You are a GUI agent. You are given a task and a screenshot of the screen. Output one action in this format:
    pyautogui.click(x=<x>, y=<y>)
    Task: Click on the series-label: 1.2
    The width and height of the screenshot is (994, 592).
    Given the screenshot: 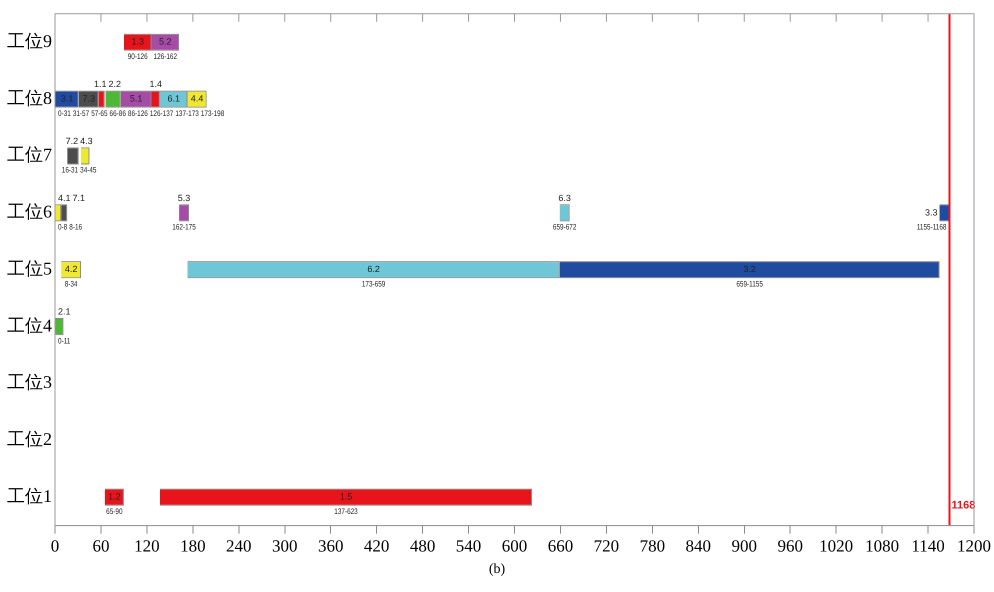 What is the action you would take?
    pyautogui.click(x=114, y=497)
    